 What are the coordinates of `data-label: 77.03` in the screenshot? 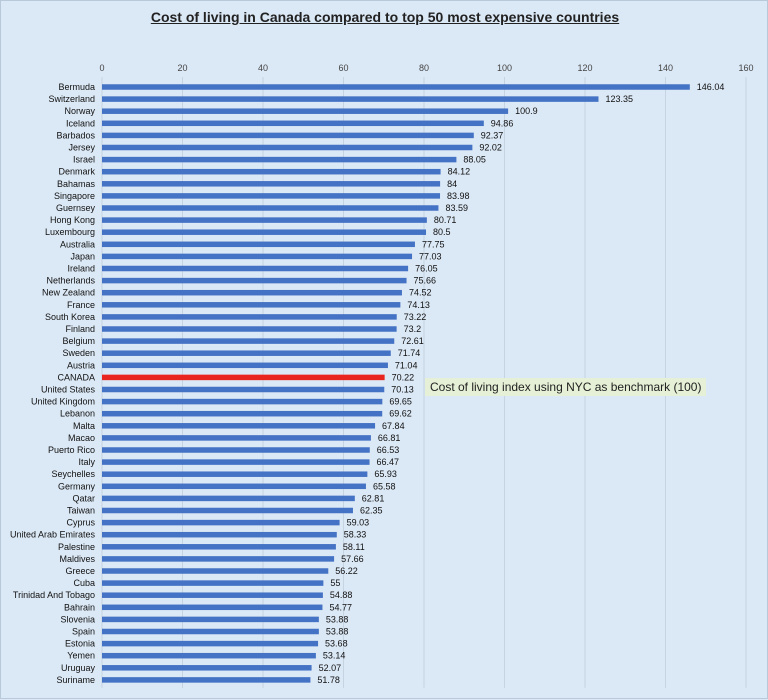 It's located at (430, 256).